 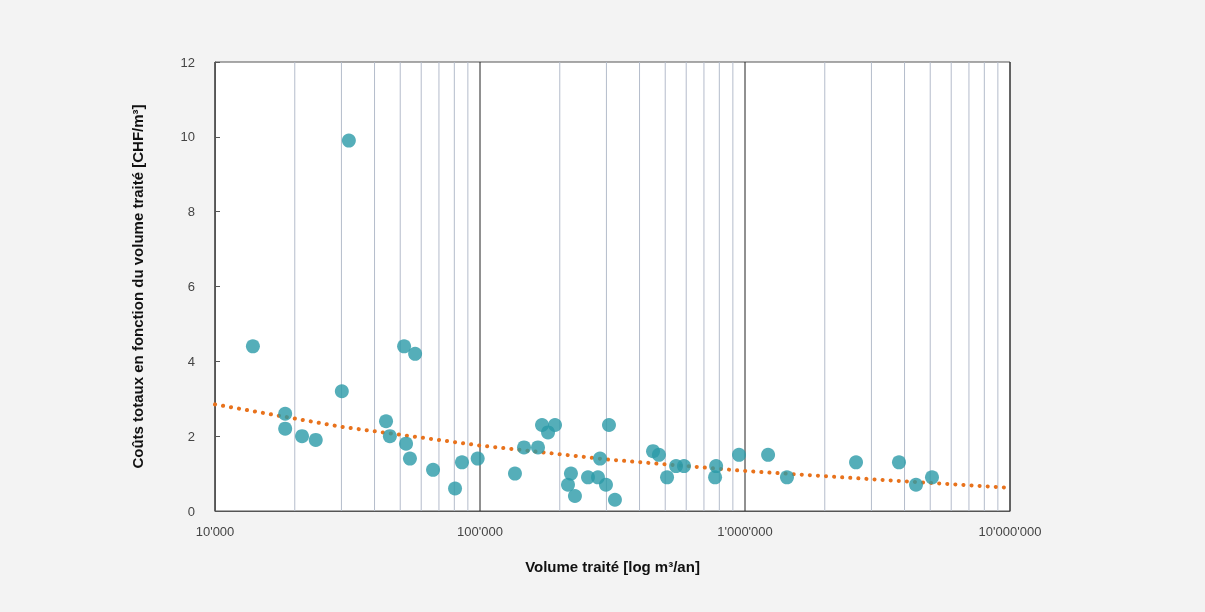 What do you see at coordinates (745, 531) in the screenshot?
I see `x-tick-label: 1'000'000` at bounding box center [745, 531].